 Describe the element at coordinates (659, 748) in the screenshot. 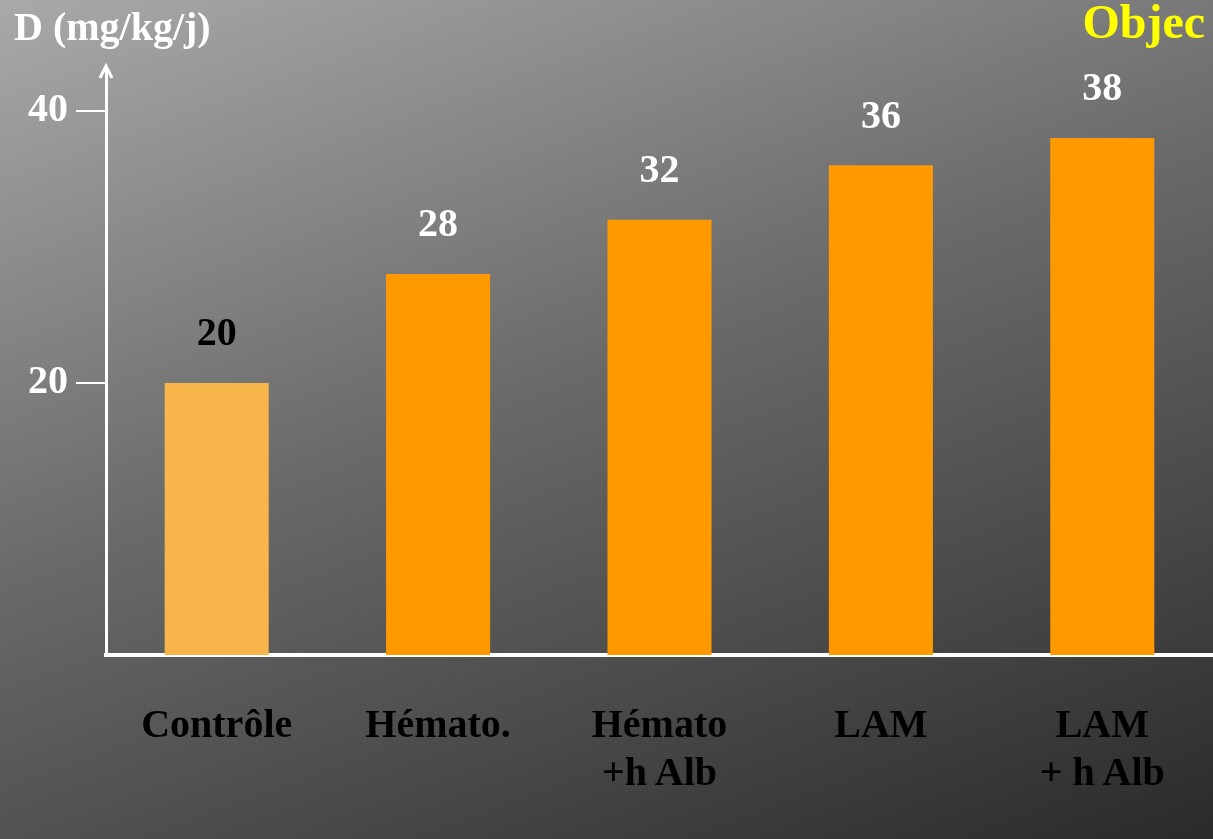

I see `x-tick-label: Hémato +h Alb` at that location.